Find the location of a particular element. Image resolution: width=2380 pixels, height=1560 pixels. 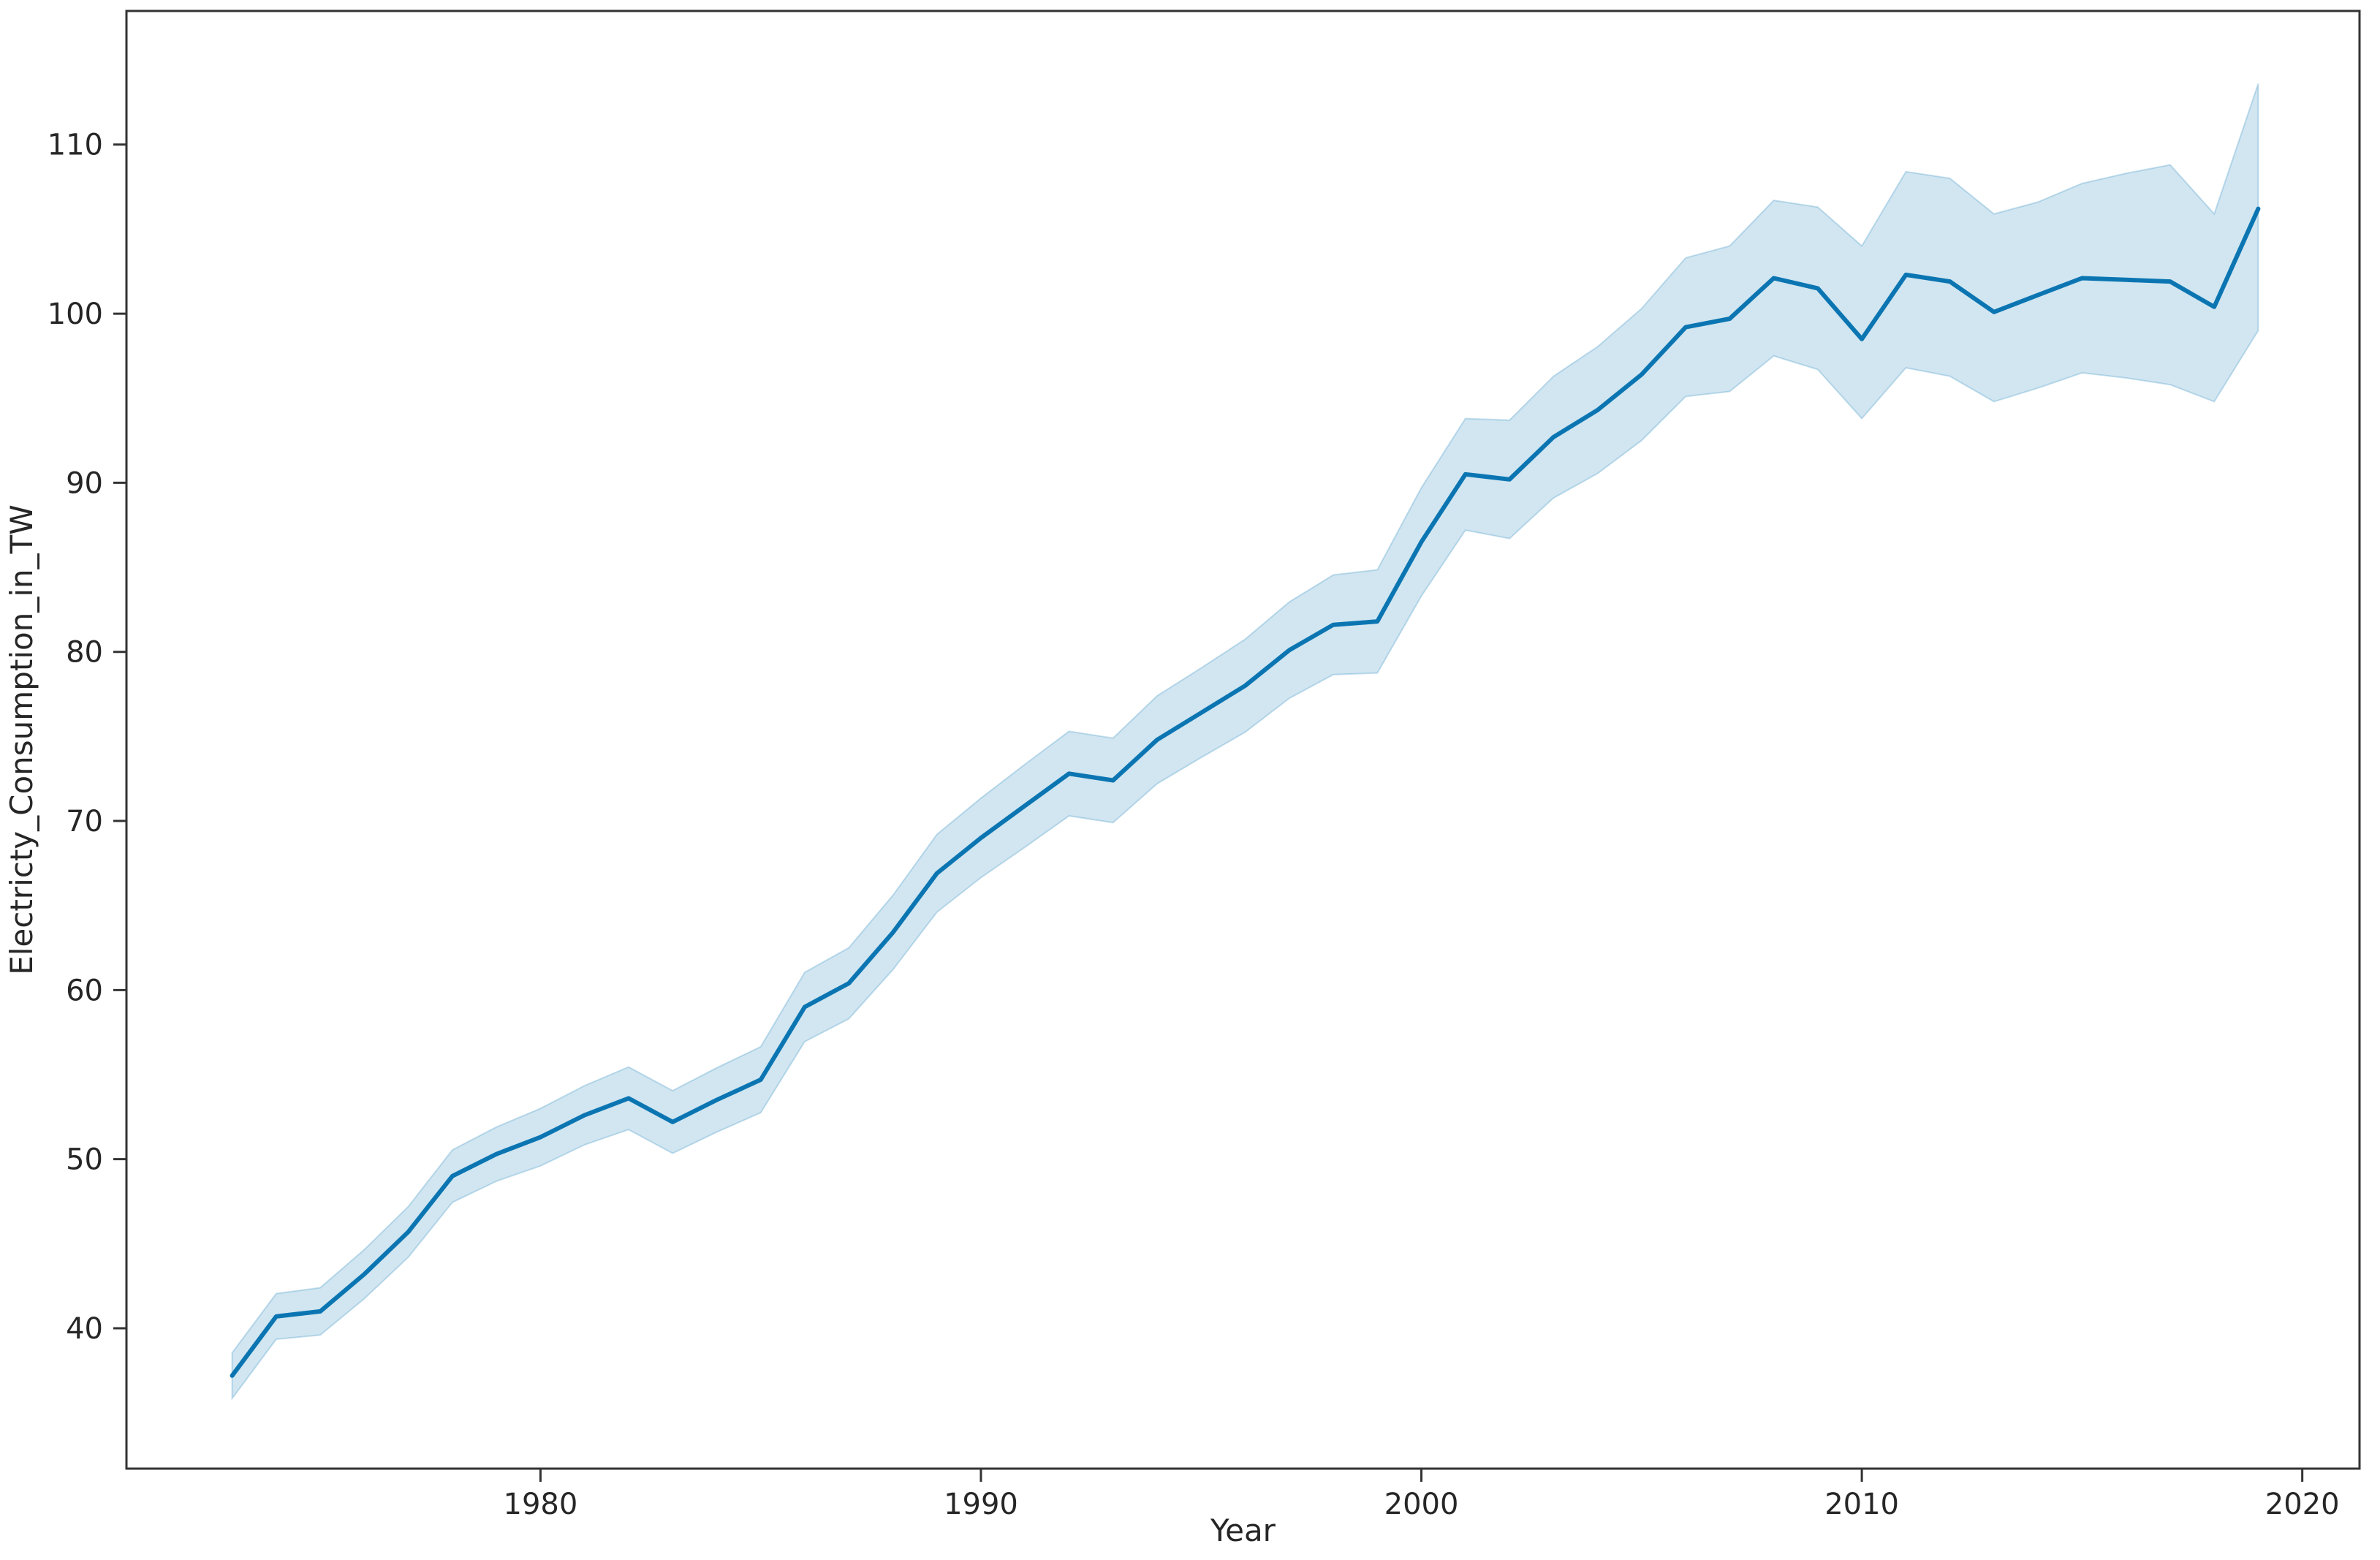

y-tick-label: 40 is located at coordinates (84, 1329).